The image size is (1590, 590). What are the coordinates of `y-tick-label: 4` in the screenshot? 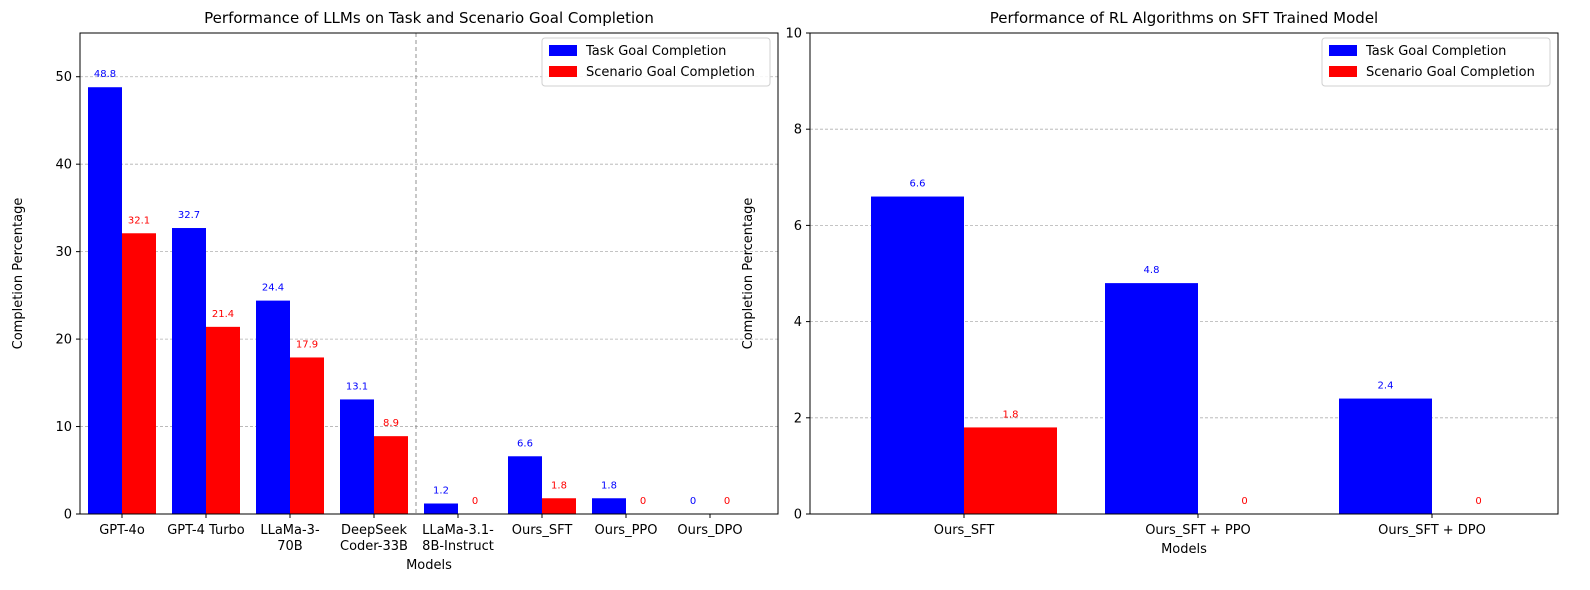 It's located at (798, 322).